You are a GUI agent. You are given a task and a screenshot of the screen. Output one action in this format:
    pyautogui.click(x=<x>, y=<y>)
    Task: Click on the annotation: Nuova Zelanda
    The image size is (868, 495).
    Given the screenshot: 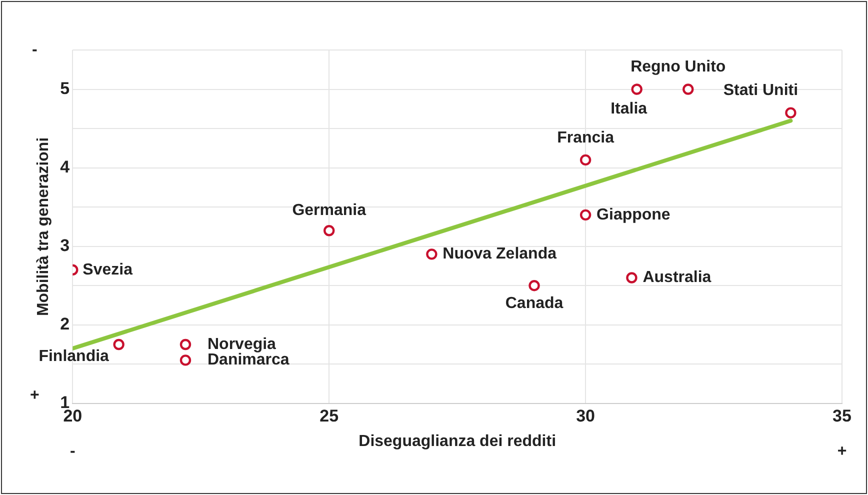 What is the action you would take?
    pyautogui.click(x=499, y=254)
    